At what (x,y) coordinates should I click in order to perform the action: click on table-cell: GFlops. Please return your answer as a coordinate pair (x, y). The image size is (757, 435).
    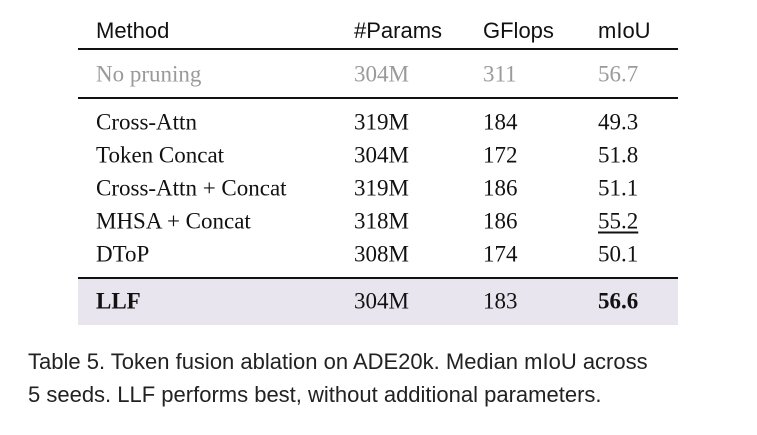
    Looking at the image, I should click on (518, 30).